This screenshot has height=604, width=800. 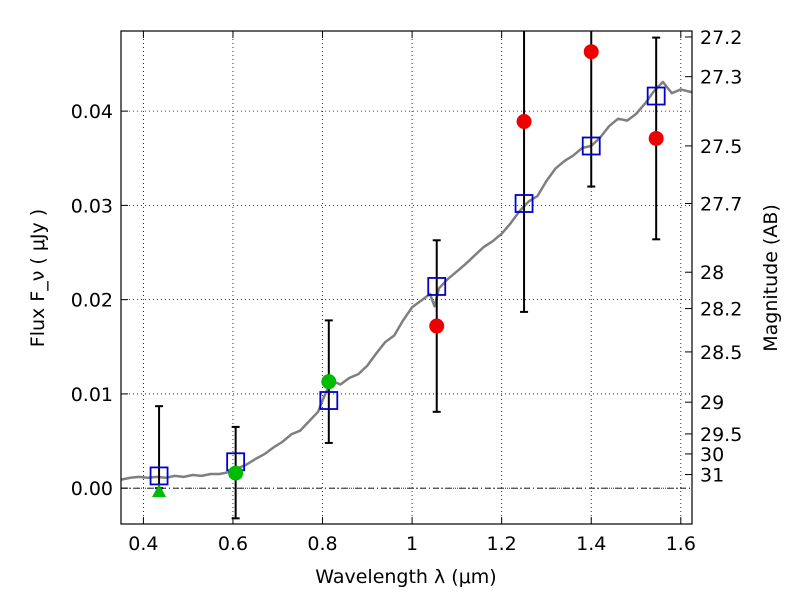 I want to click on y-axis-ticks: 0.00 0.01 0.02 0.03 0.04, so click(x=99, y=300).